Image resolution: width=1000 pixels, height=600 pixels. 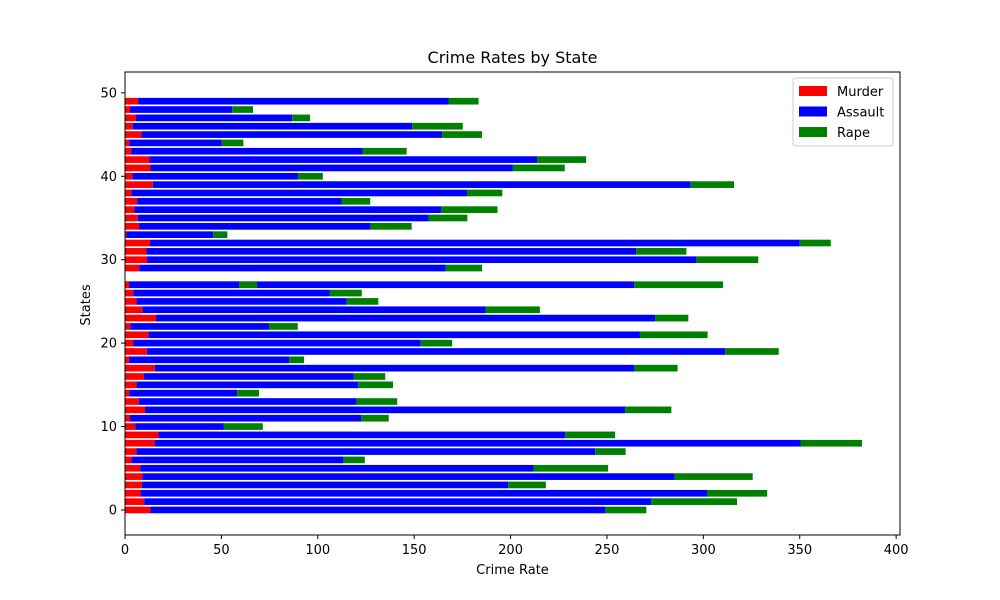 I want to click on legend-swatch-rape, so click(x=813, y=132).